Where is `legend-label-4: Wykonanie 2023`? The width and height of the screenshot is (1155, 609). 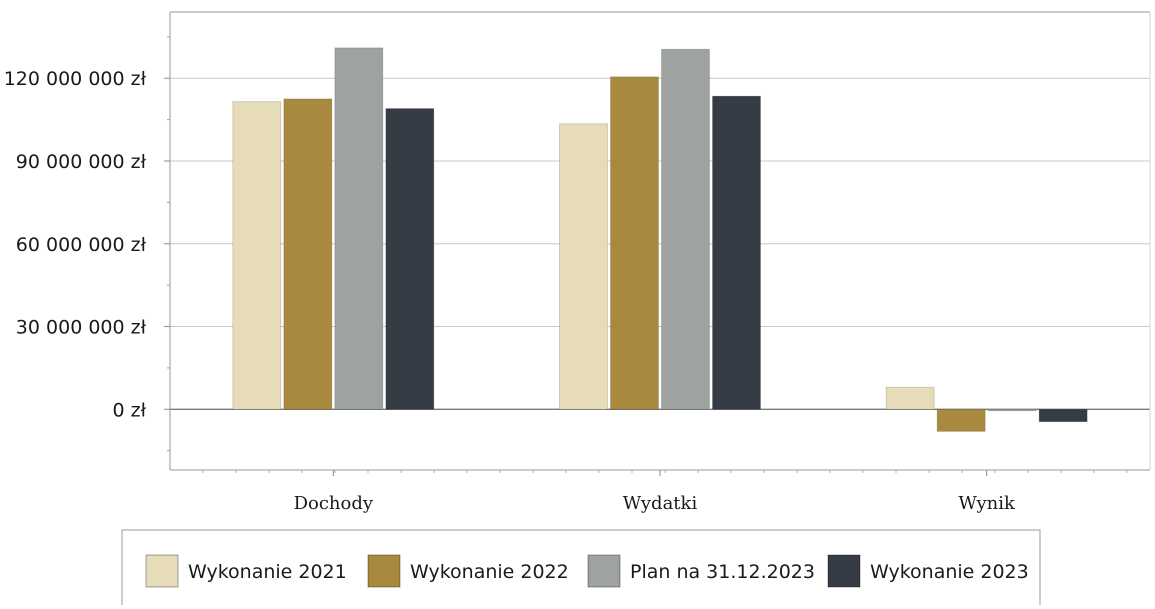
legend-label-4: Wykonanie 2023 is located at coordinates (949, 572).